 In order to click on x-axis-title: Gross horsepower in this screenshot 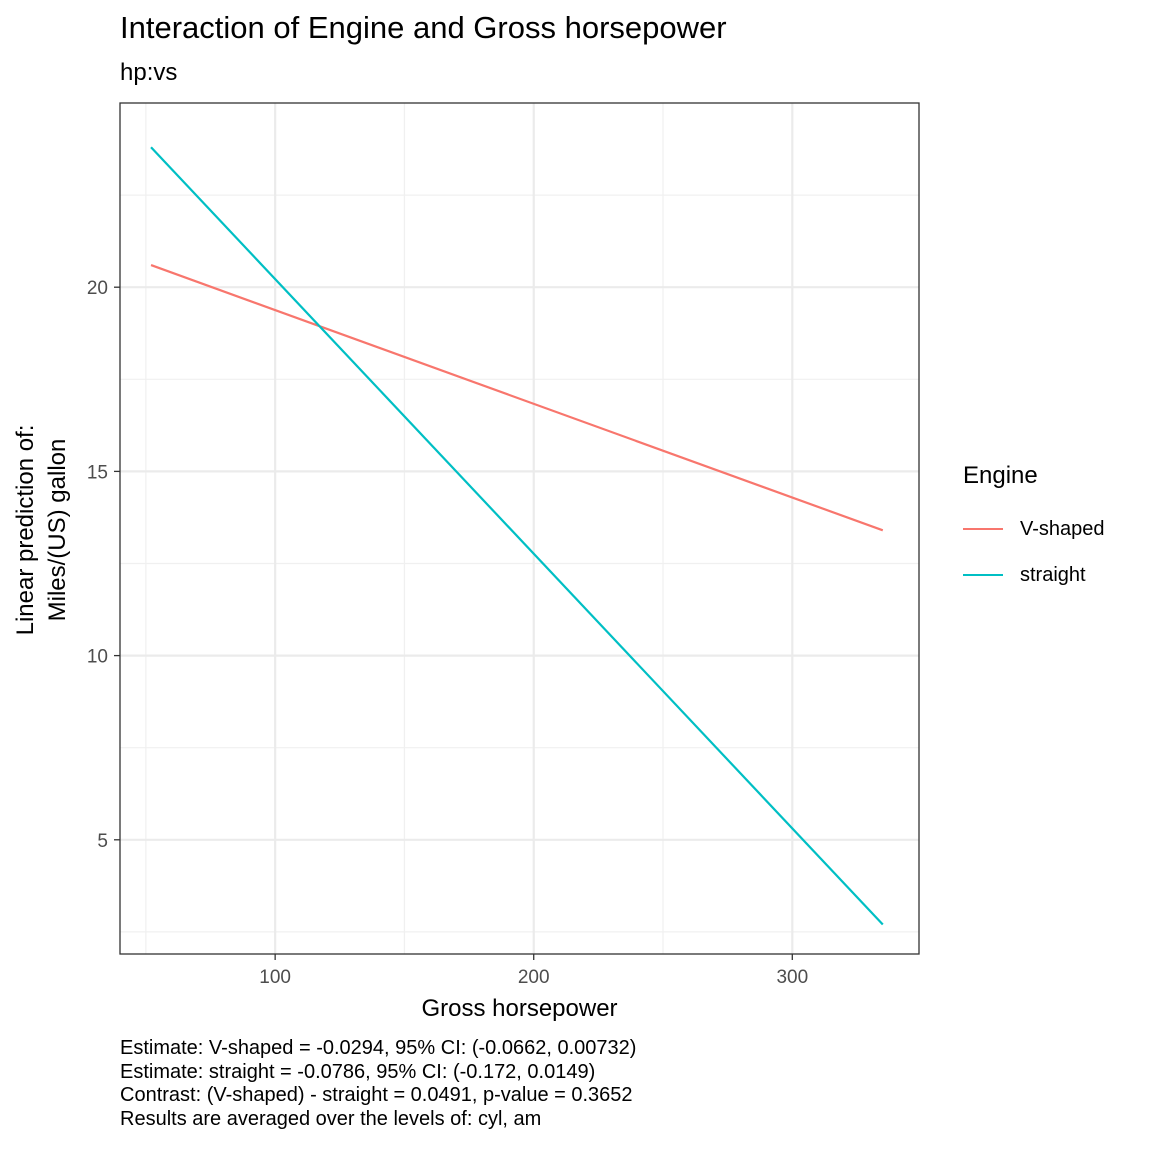, I will do `click(519, 1008)`.